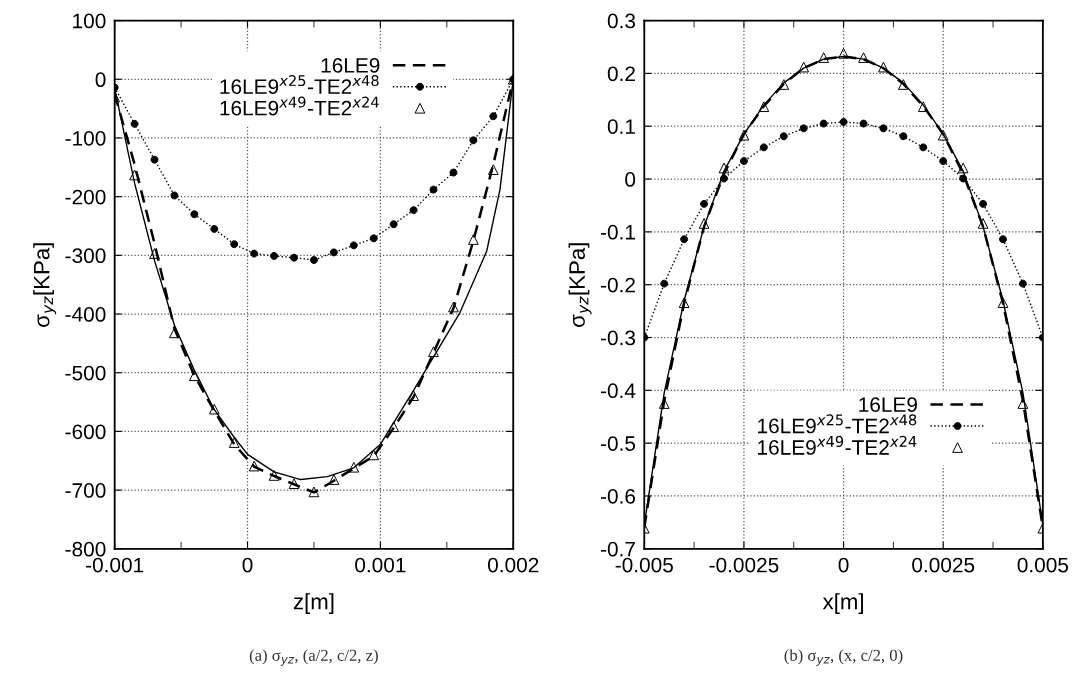  I want to click on y-tick-label: -500, so click(85, 373).